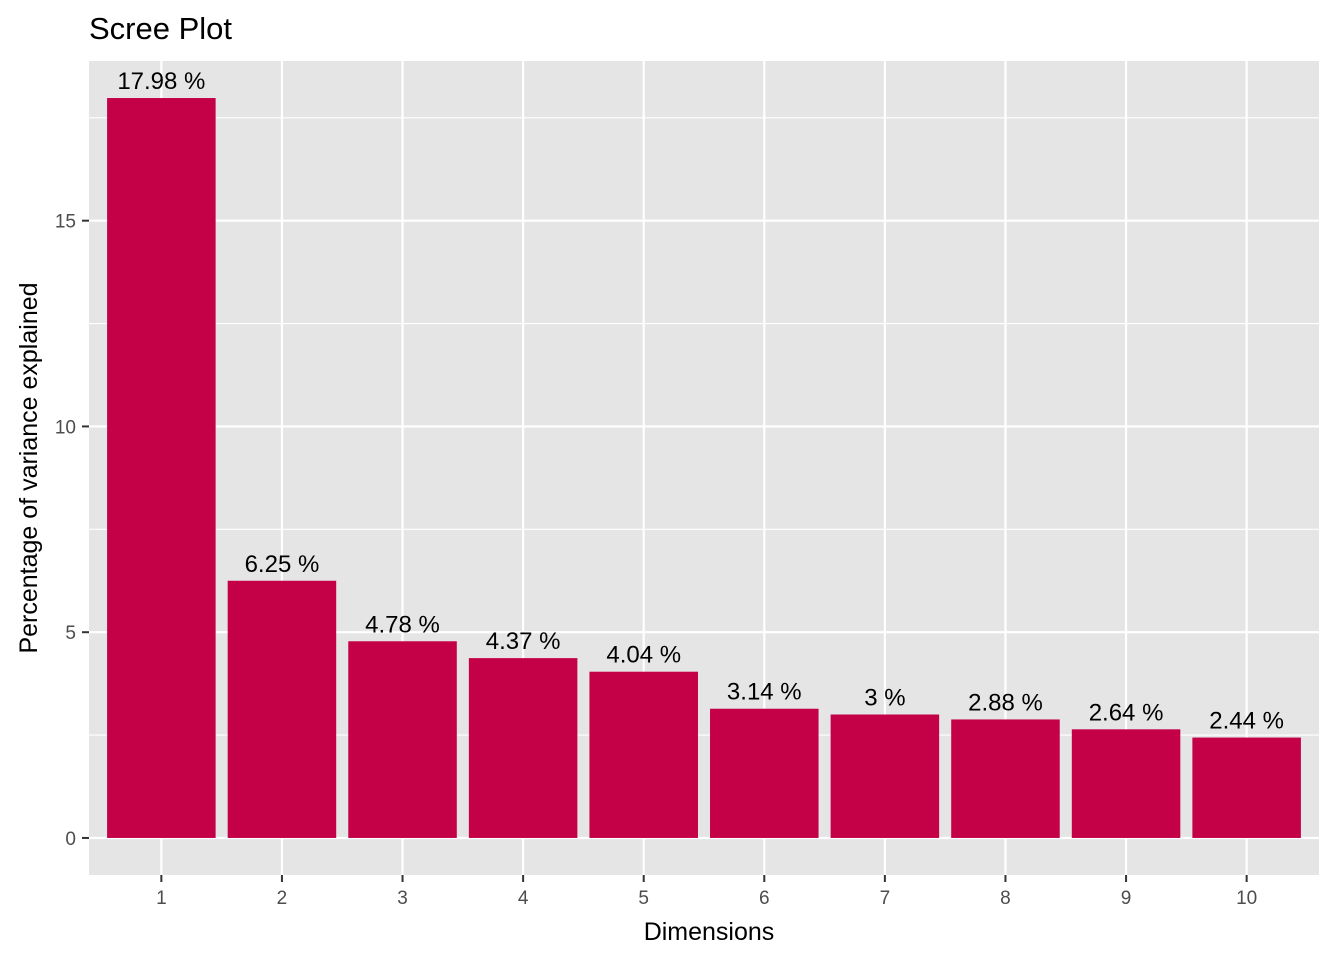  I want to click on data-label-dim-1: 17.98 %, so click(161, 81).